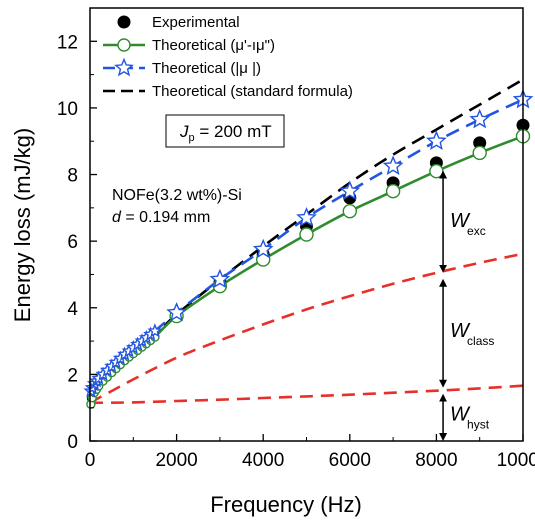 This screenshot has height=524, width=535. I want to click on thickness-value: = 0.194 mm, so click(165, 217).